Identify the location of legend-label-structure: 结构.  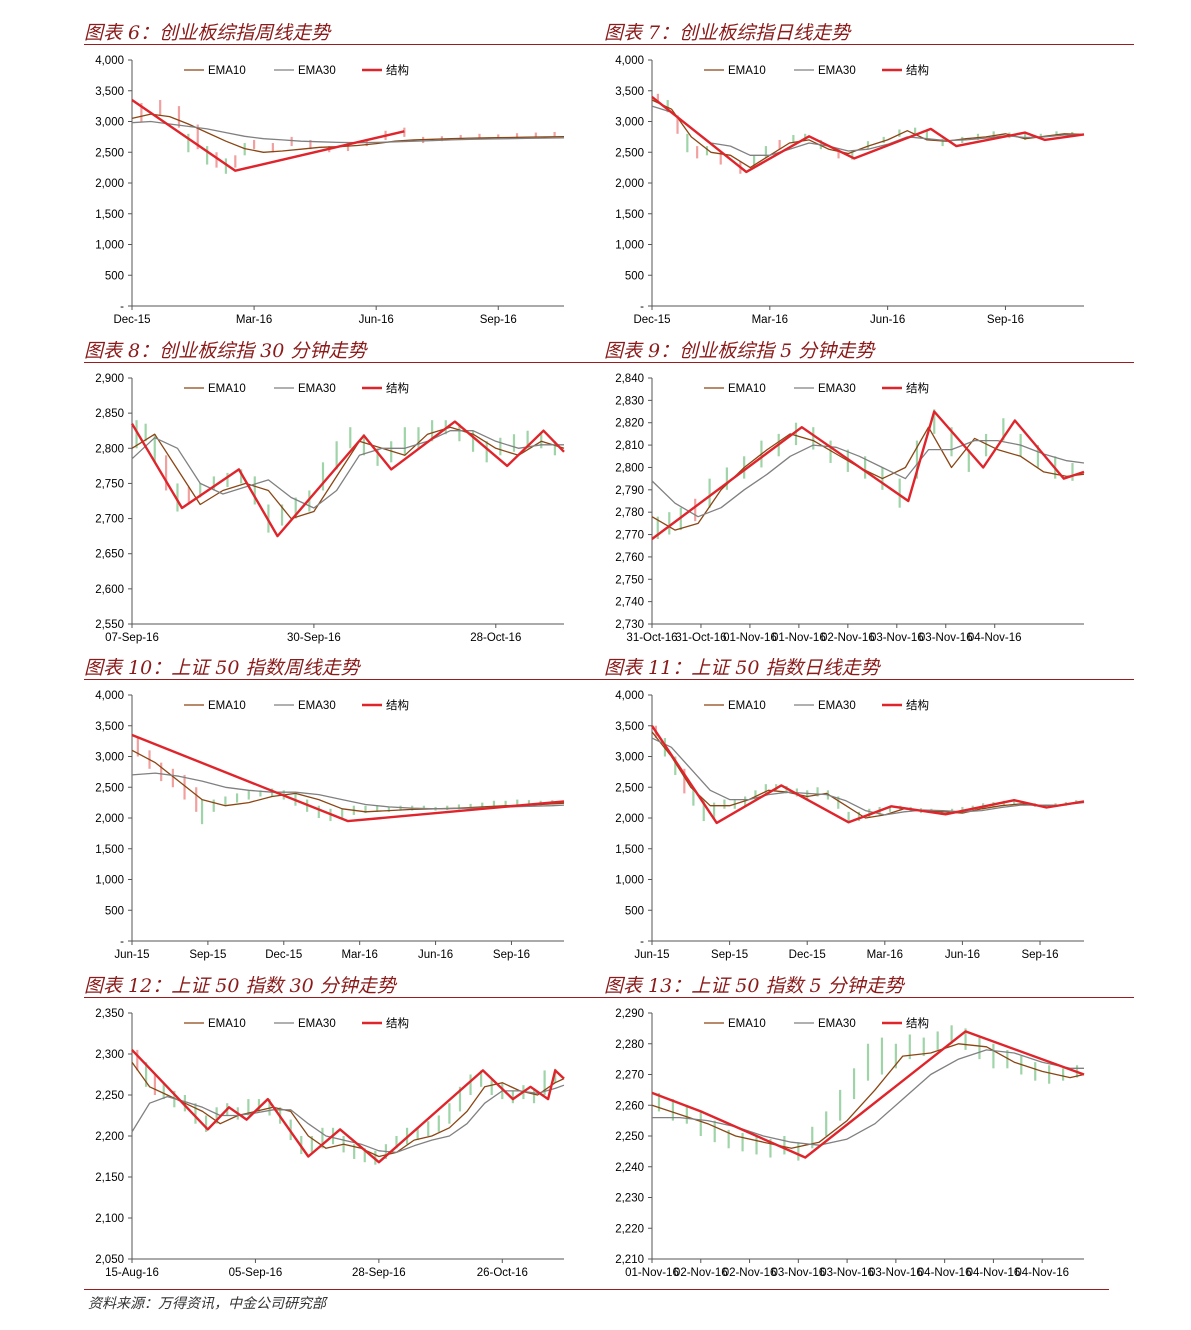
(917, 1023).